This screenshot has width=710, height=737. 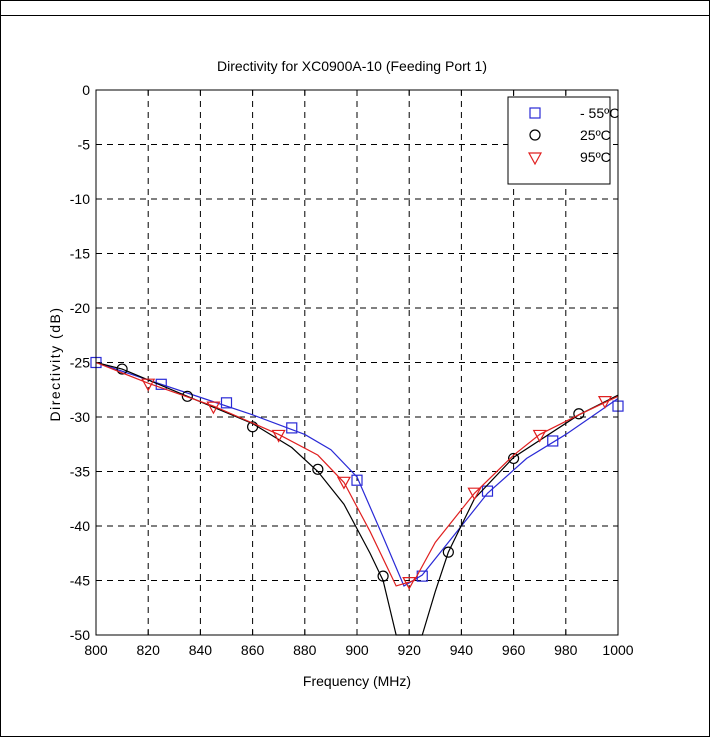 What do you see at coordinates (566, 650) in the screenshot?
I see `x-tick-label: 980` at bounding box center [566, 650].